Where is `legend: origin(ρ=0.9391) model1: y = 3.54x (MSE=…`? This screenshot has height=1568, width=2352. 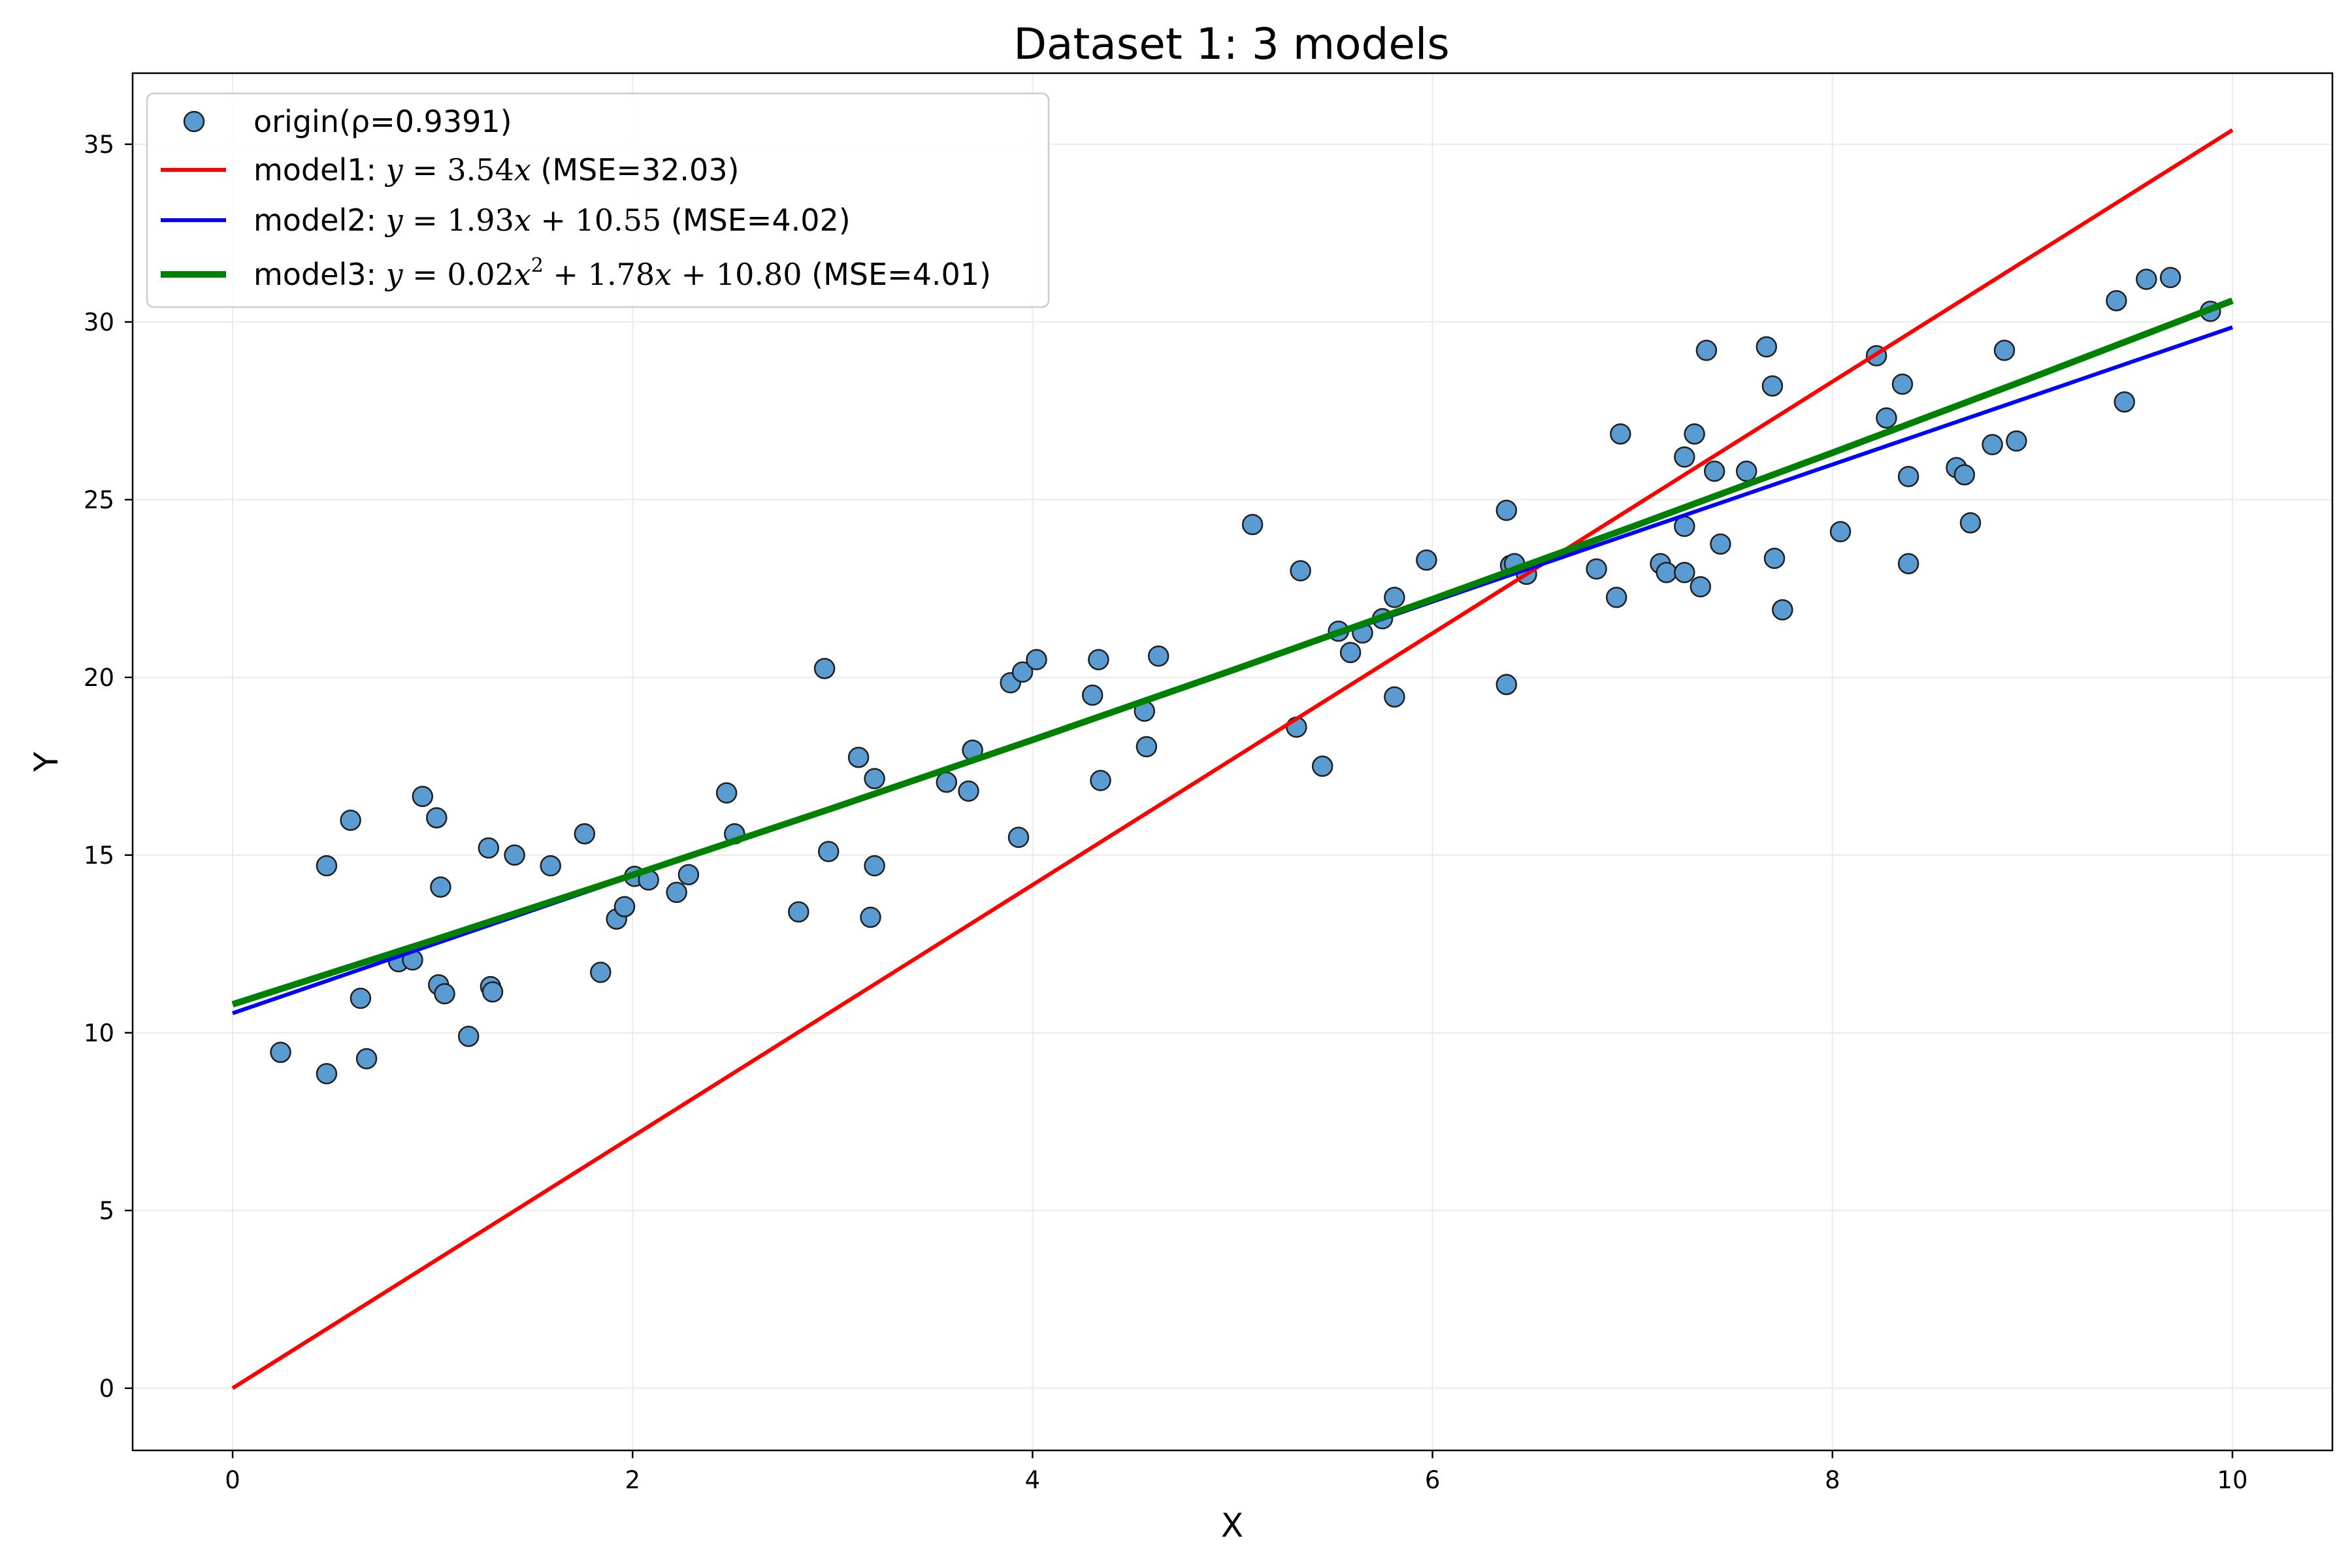
legend: origin(ρ=0.9391) model1: y = 3.54x (MSE=… is located at coordinates (598, 200).